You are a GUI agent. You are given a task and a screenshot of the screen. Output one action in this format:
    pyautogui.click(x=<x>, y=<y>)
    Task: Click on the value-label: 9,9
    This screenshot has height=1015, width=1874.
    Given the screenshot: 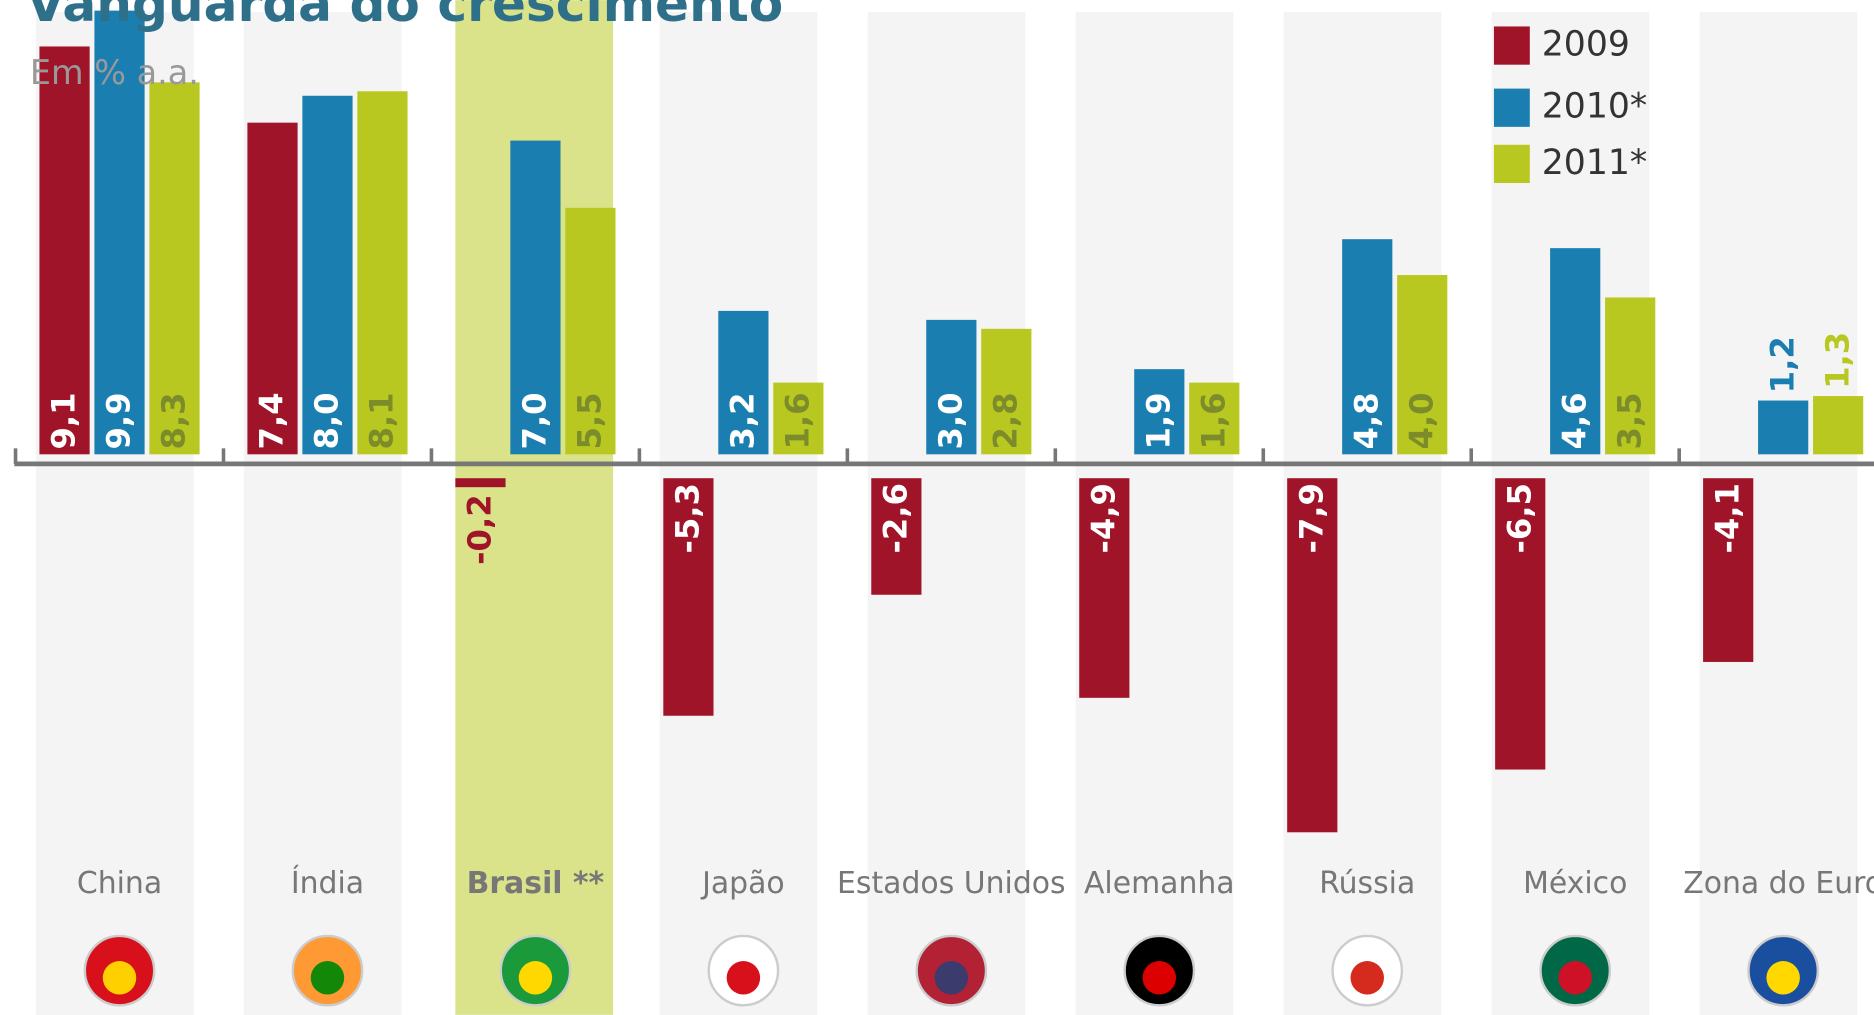 What is the action you would take?
    pyautogui.click(x=119, y=420)
    